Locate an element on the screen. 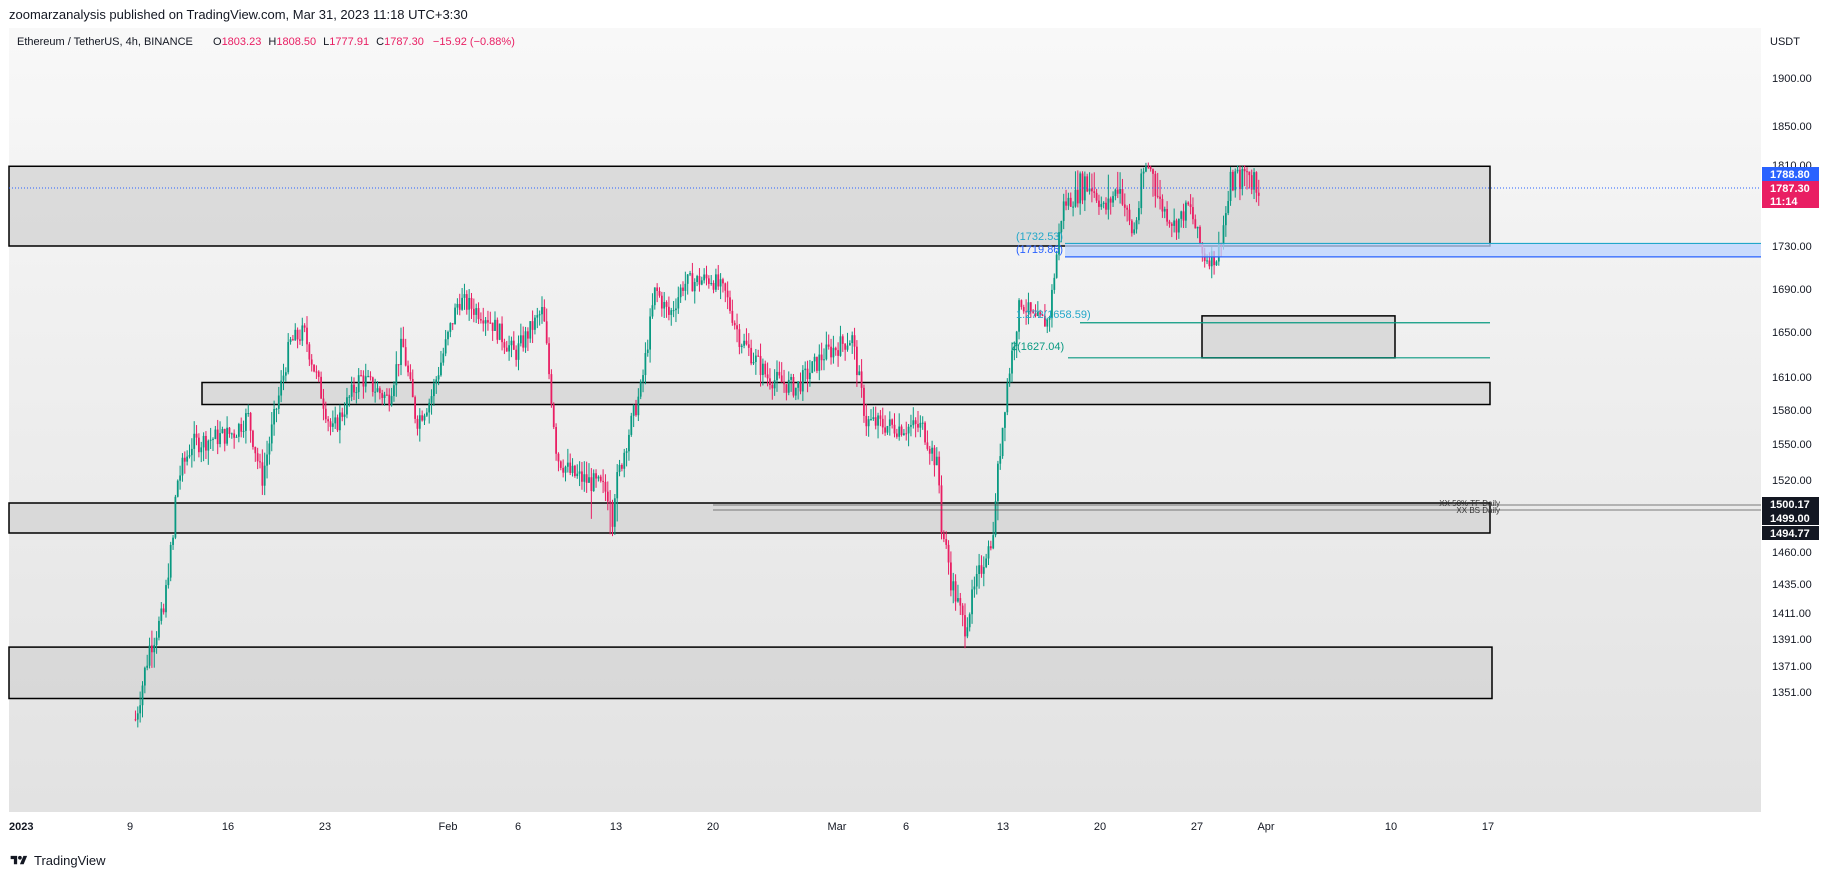  time-tick-label: 20 is located at coordinates (1100, 827).